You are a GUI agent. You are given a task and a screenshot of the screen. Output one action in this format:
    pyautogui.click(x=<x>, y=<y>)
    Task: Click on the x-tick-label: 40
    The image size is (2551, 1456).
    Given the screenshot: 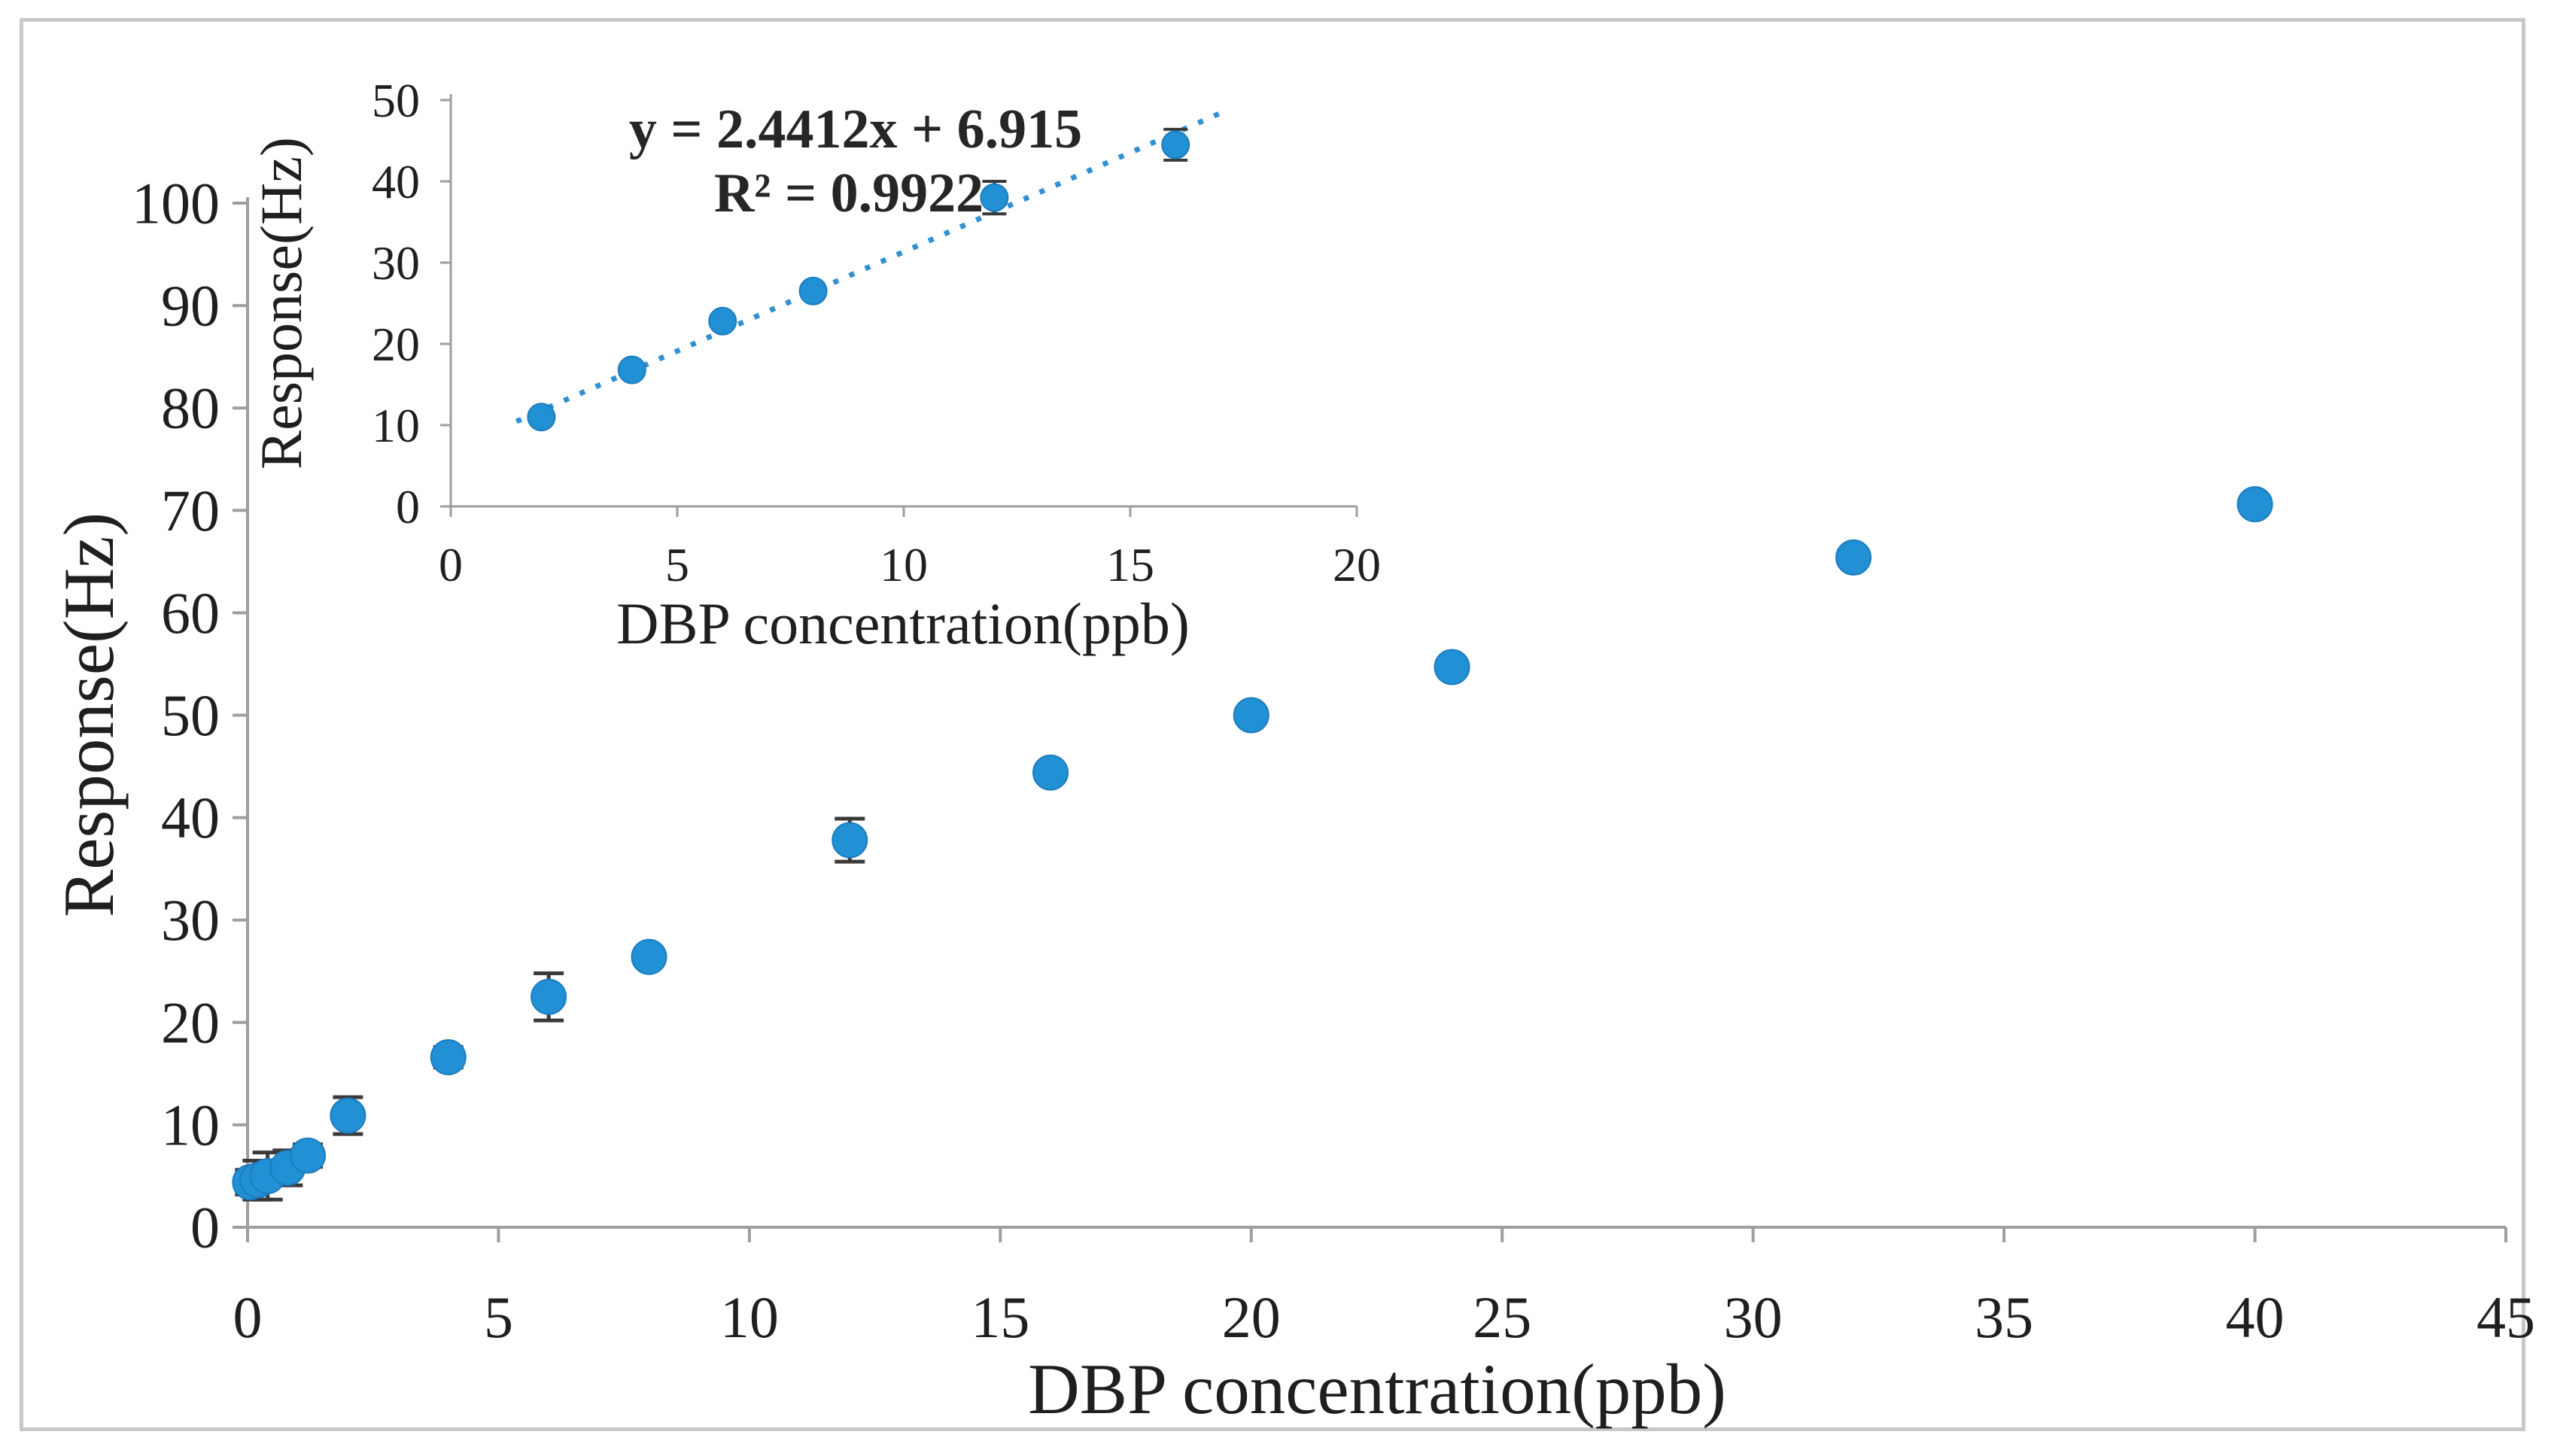 What is the action you would take?
    pyautogui.click(x=2255, y=1317)
    